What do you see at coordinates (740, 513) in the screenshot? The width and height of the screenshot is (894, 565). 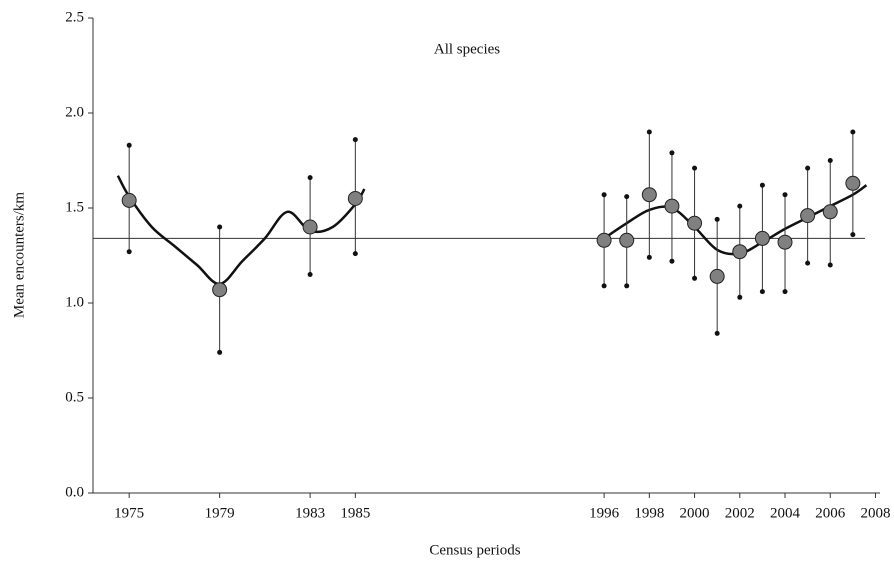 I see `x-tick-label: 2002` at bounding box center [740, 513].